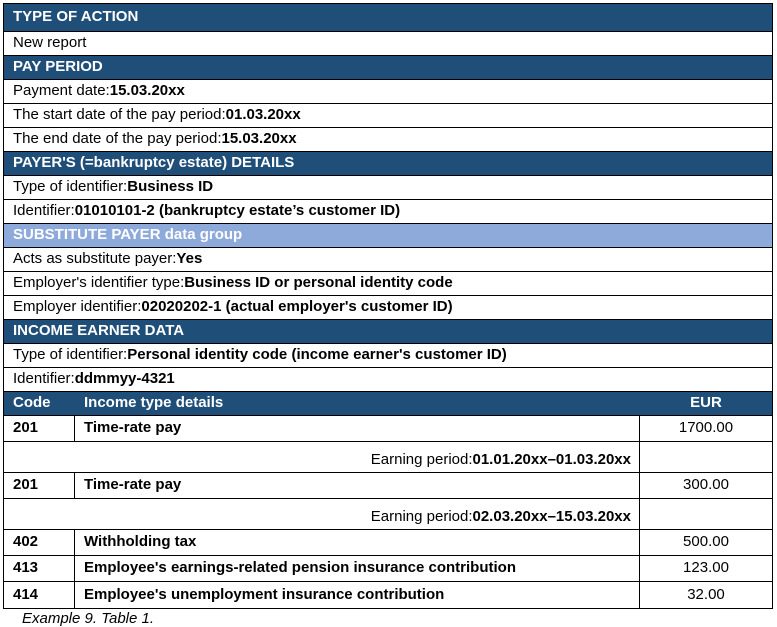 The height and width of the screenshot is (627, 777). Describe the element at coordinates (58, 67) in the screenshot. I see `section-header-label: PAY PERIOD` at that location.